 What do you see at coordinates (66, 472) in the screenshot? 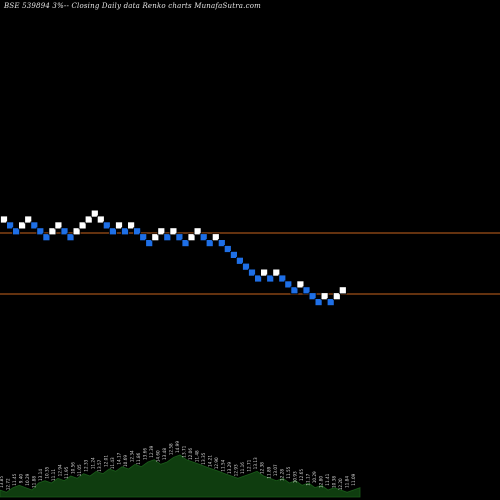
I see `volume-label: 11.95` at bounding box center [66, 472].